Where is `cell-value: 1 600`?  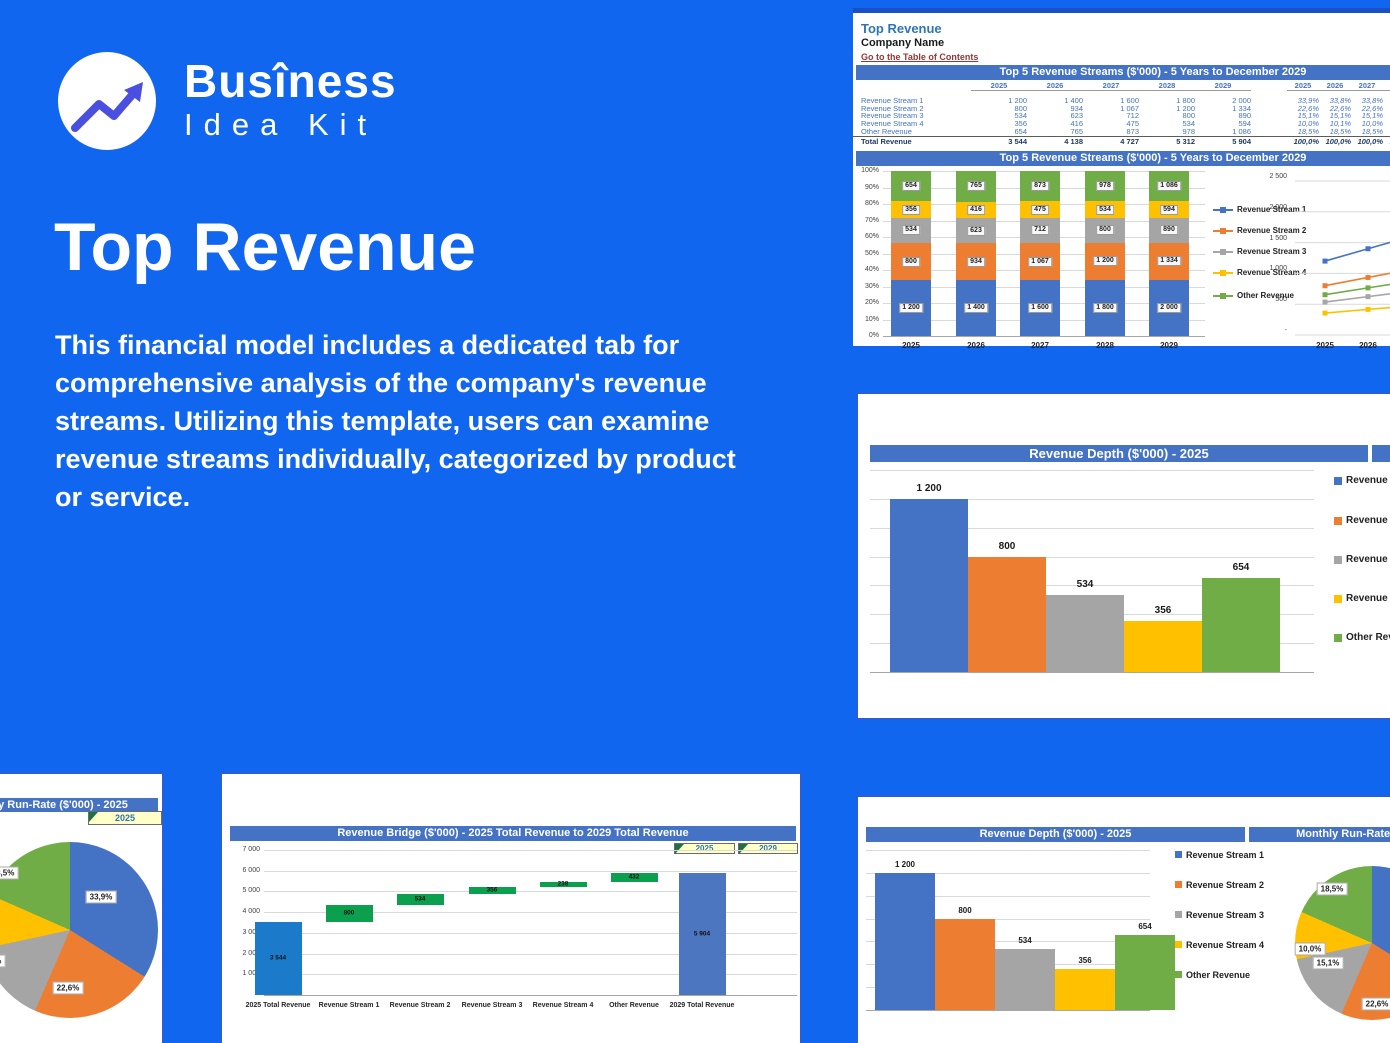
cell-value: 1 600 is located at coordinates (1129, 100).